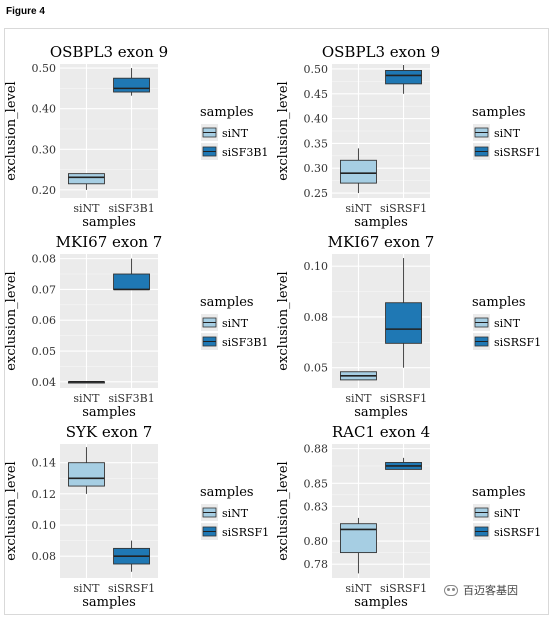  Describe the element at coordinates (316, 143) in the screenshot. I see `y-tick-label: 0.35` at that location.